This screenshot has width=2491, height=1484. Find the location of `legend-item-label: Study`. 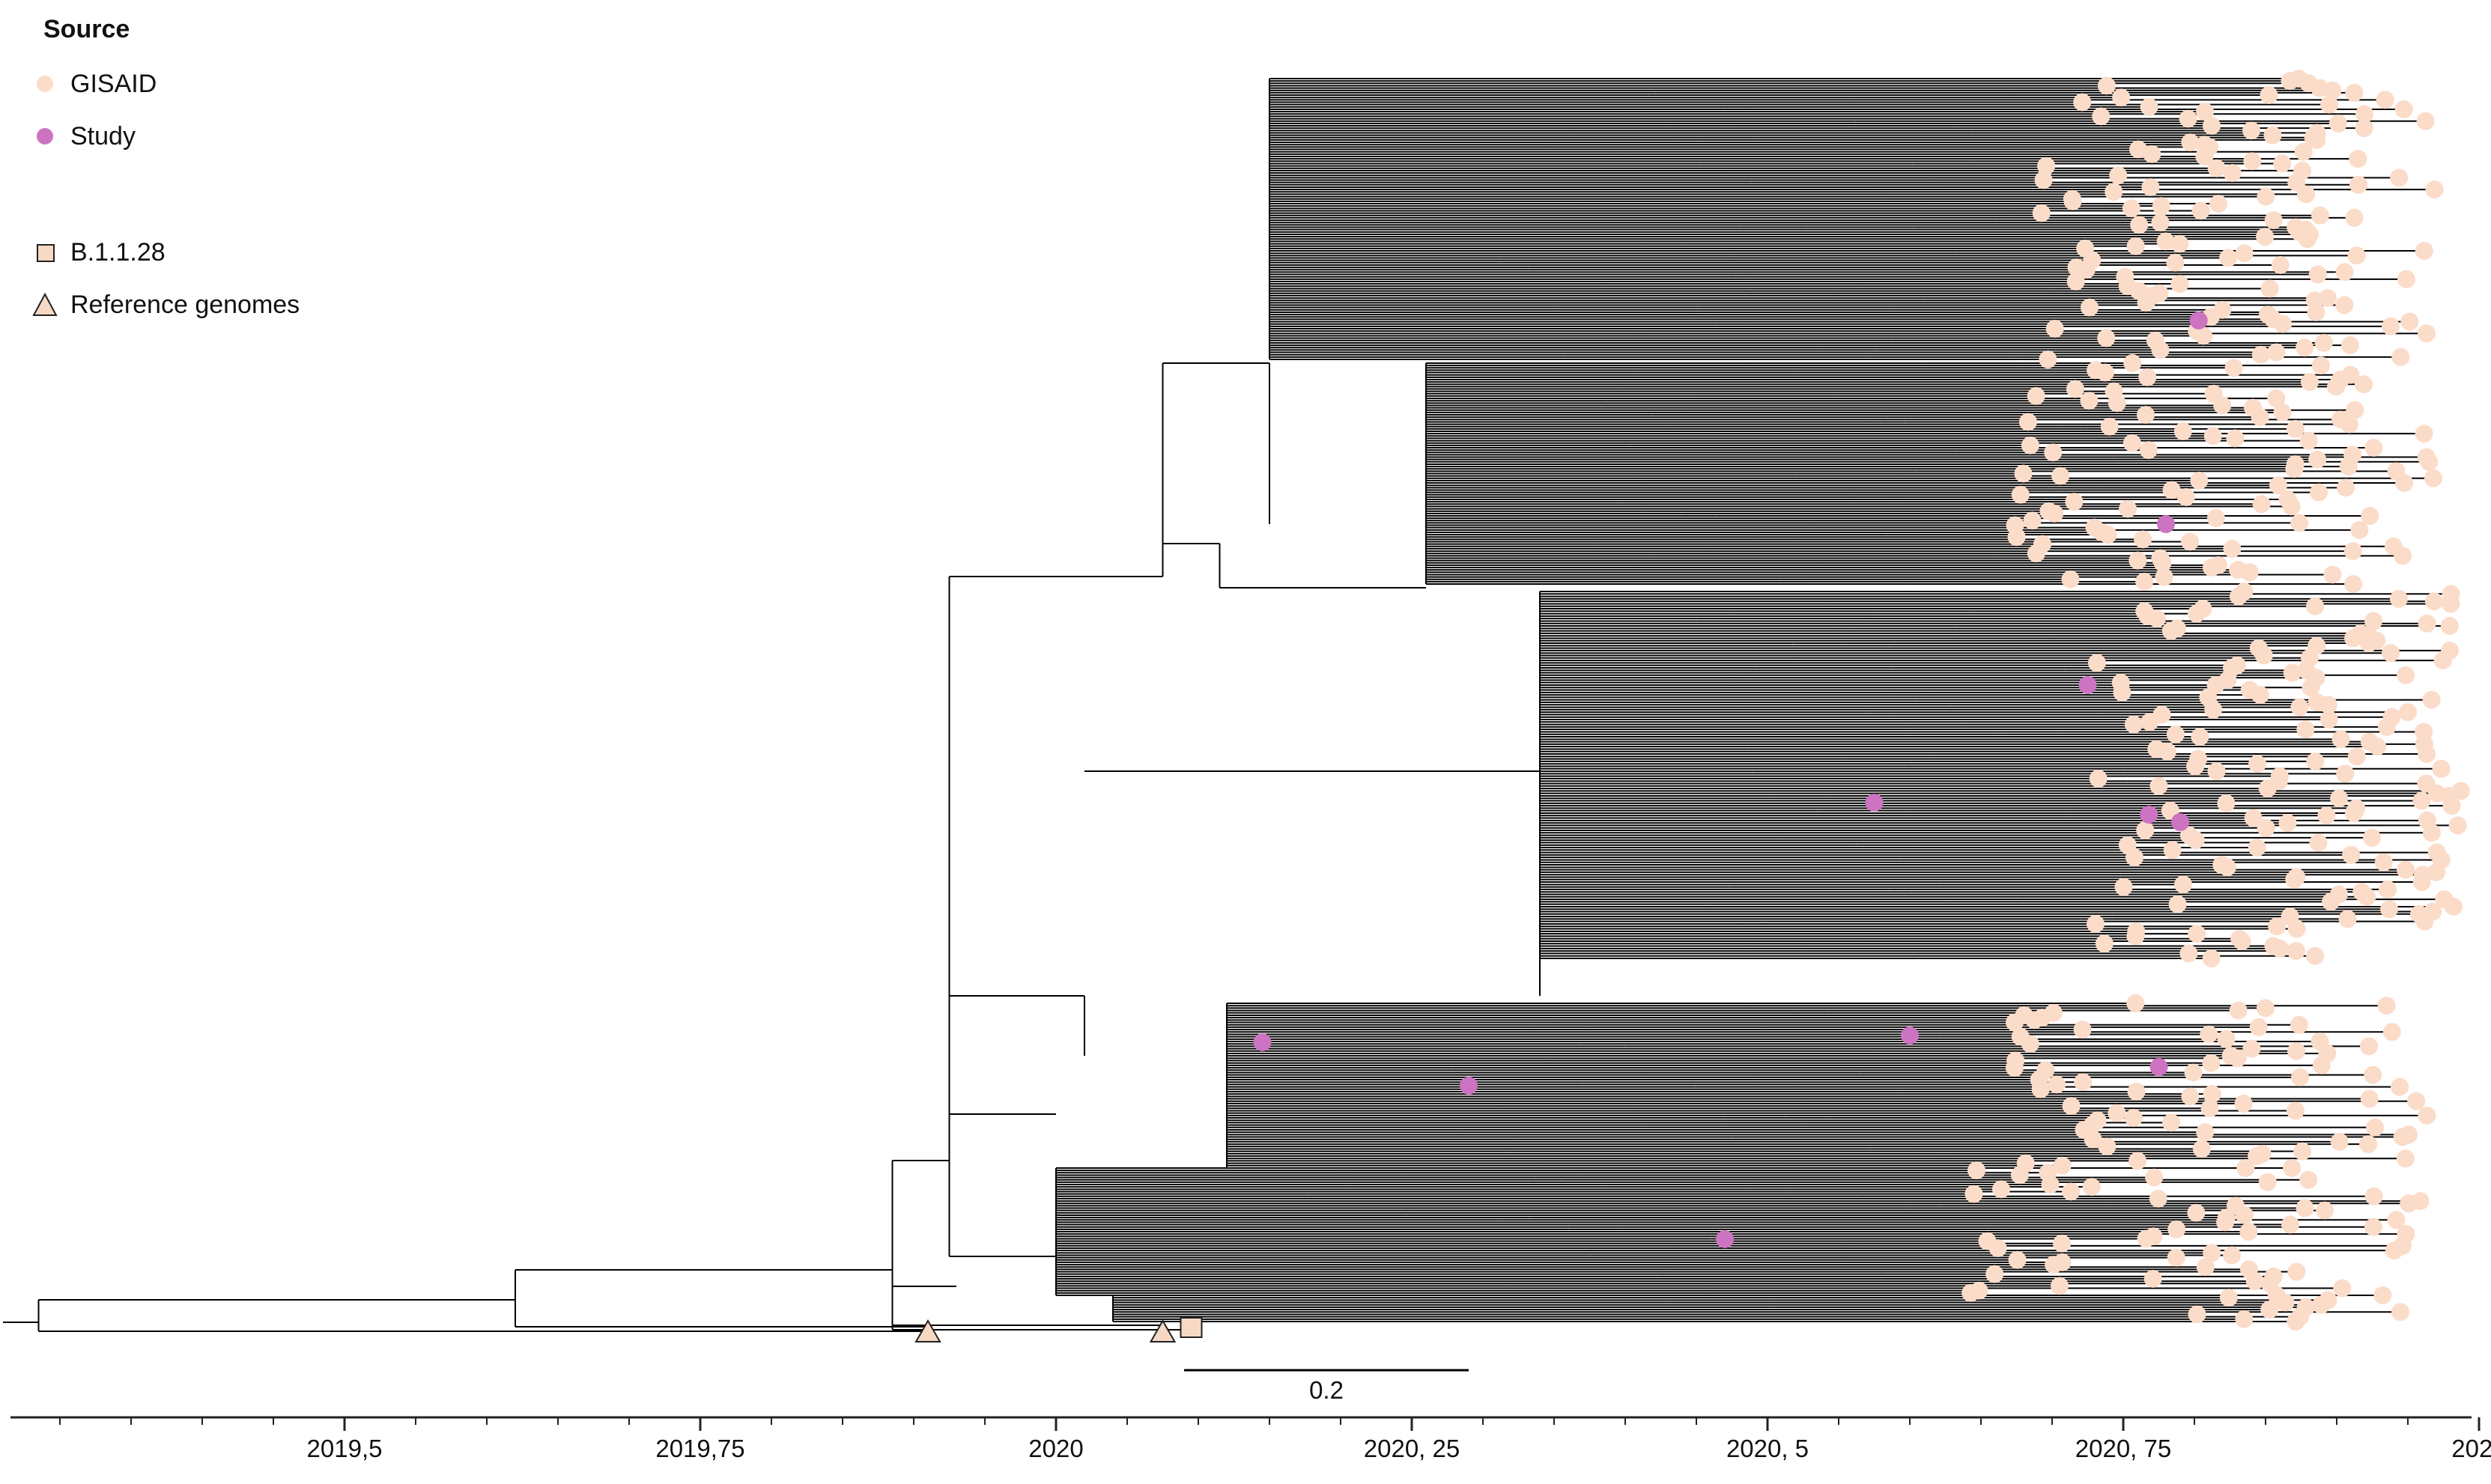

legend-item-label: Study is located at coordinates (103, 135).